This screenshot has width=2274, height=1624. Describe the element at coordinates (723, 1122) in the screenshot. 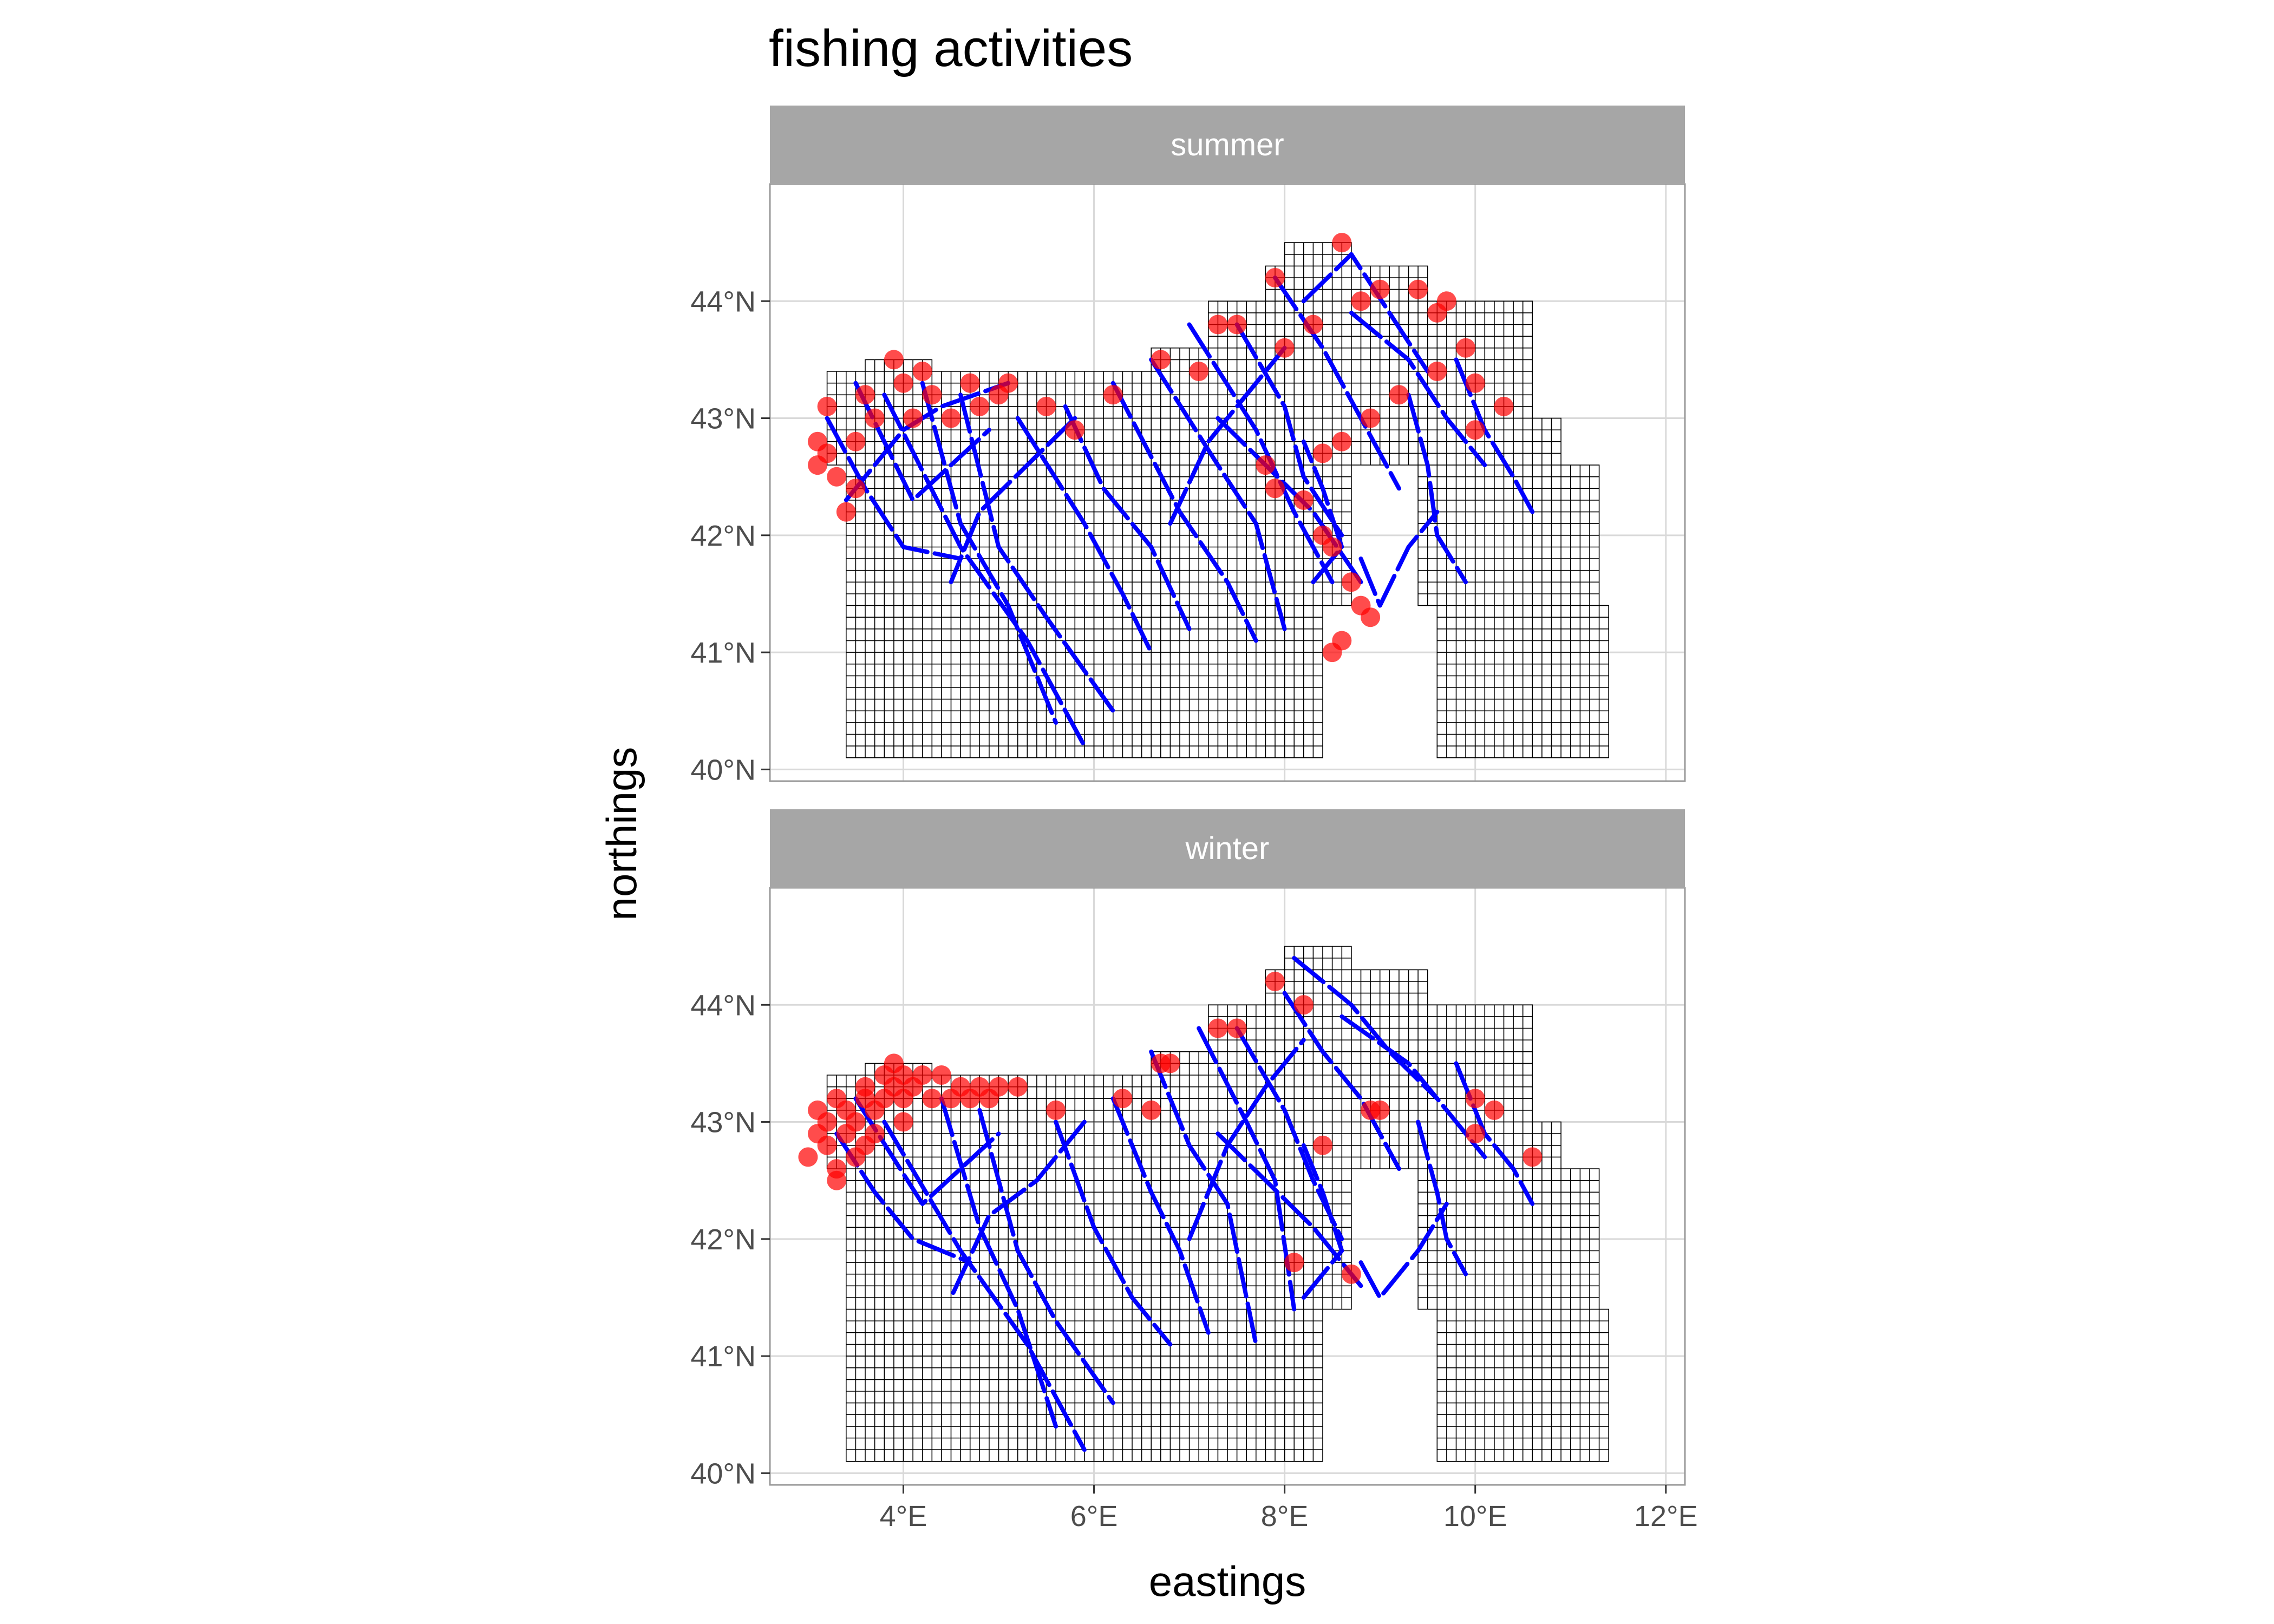

I see `y-tick-label: 43°N` at that location.